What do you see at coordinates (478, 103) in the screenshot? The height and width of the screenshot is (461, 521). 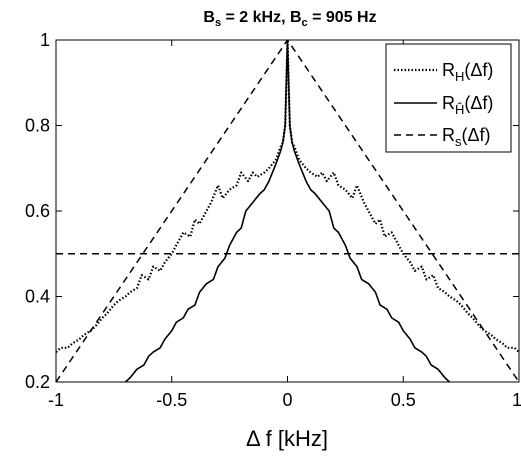 I see `legend-rhhat-post: (Δf)` at bounding box center [478, 103].